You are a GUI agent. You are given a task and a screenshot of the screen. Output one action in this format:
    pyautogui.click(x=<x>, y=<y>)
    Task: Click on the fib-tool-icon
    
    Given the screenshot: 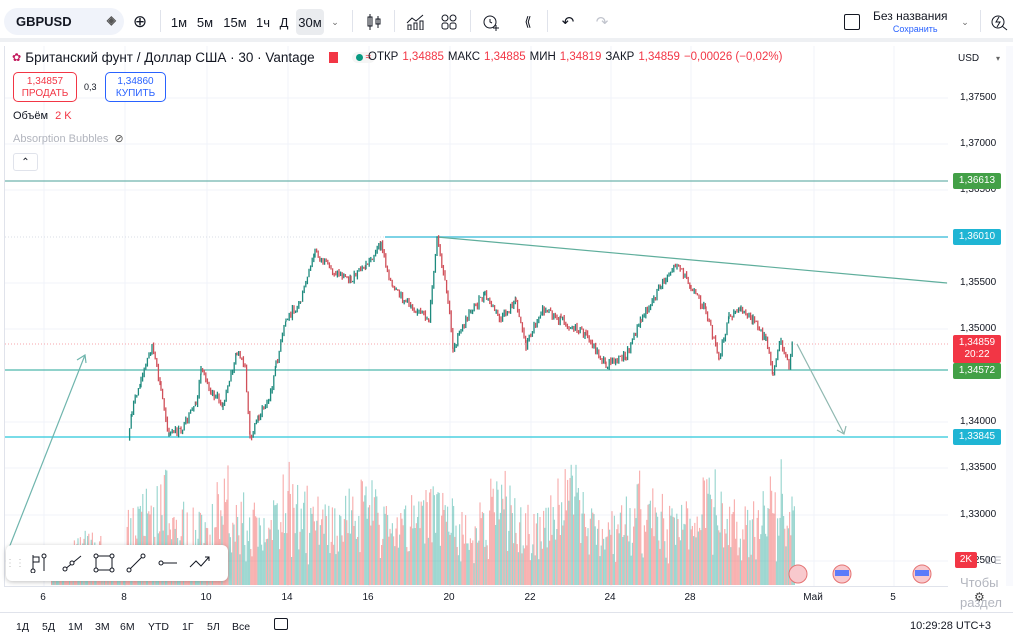 What is the action you would take?
    pyautogui.click(x=40, y=563)
    